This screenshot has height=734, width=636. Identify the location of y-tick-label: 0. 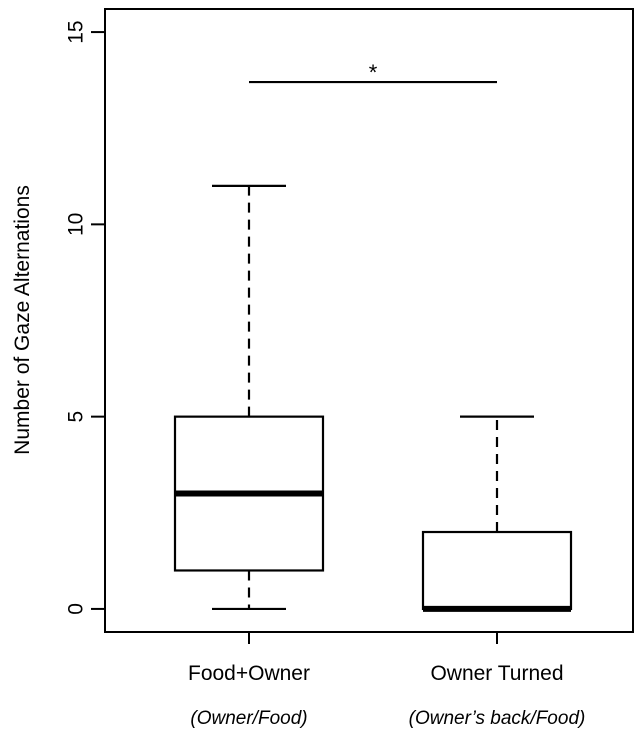
(75, 609).